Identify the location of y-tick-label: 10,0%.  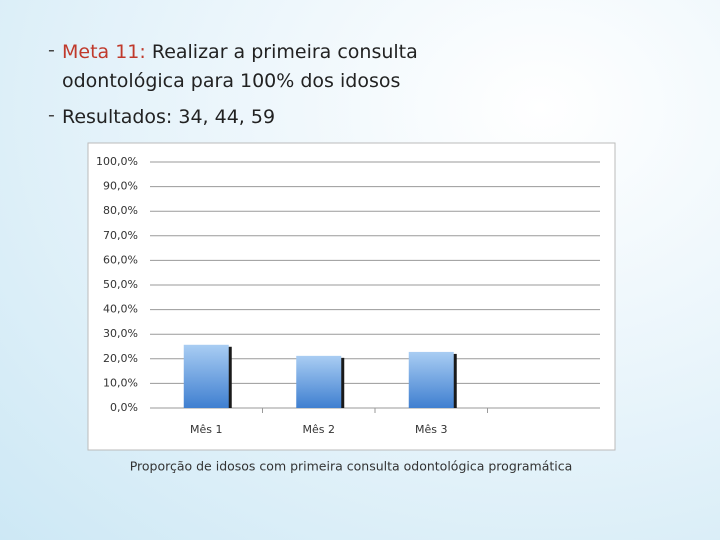
(120, 382).